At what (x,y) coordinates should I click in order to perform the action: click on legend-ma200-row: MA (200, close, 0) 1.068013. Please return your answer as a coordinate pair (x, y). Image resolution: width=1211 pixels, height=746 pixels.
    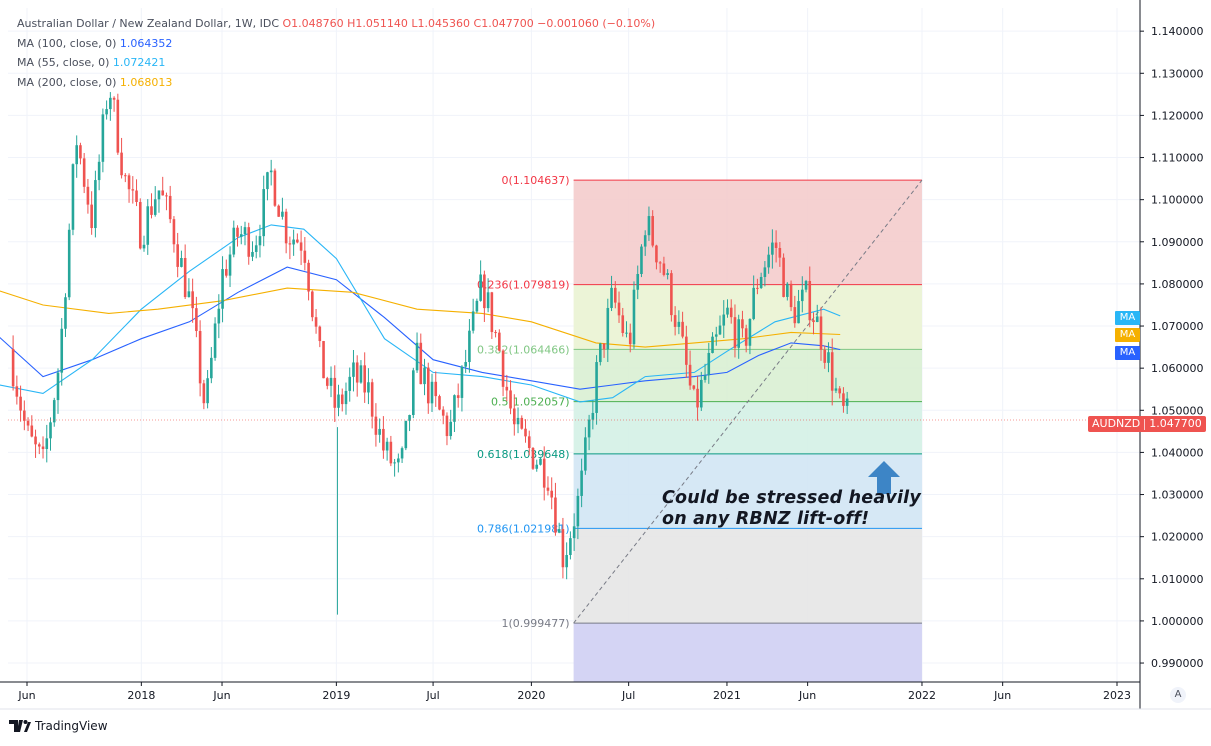
    Looking at the image, I should click on (336, 83).